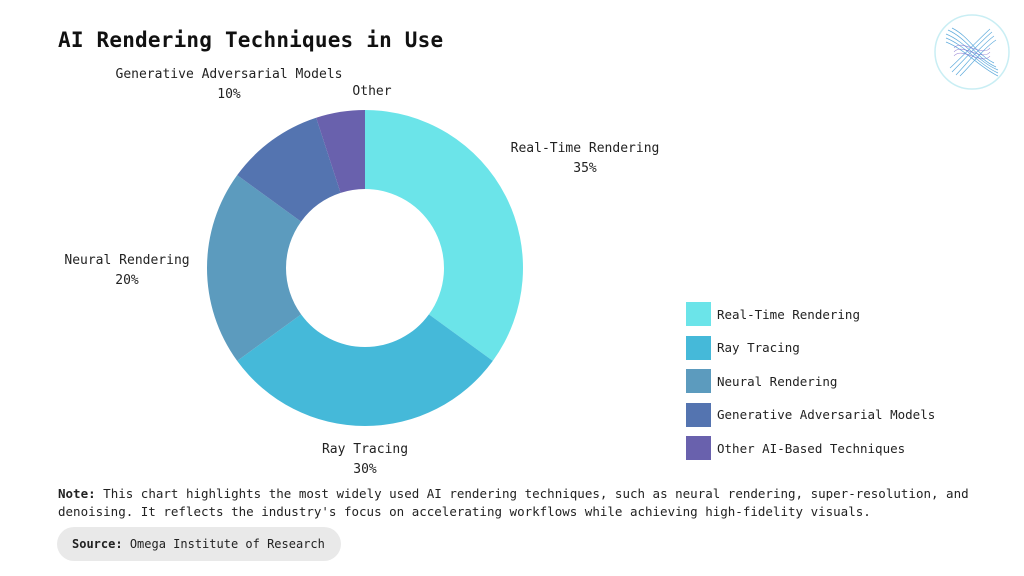  I want to click on slice-label-generative-adversarial-models: Generative Adversarial Models, so click(229, 74).